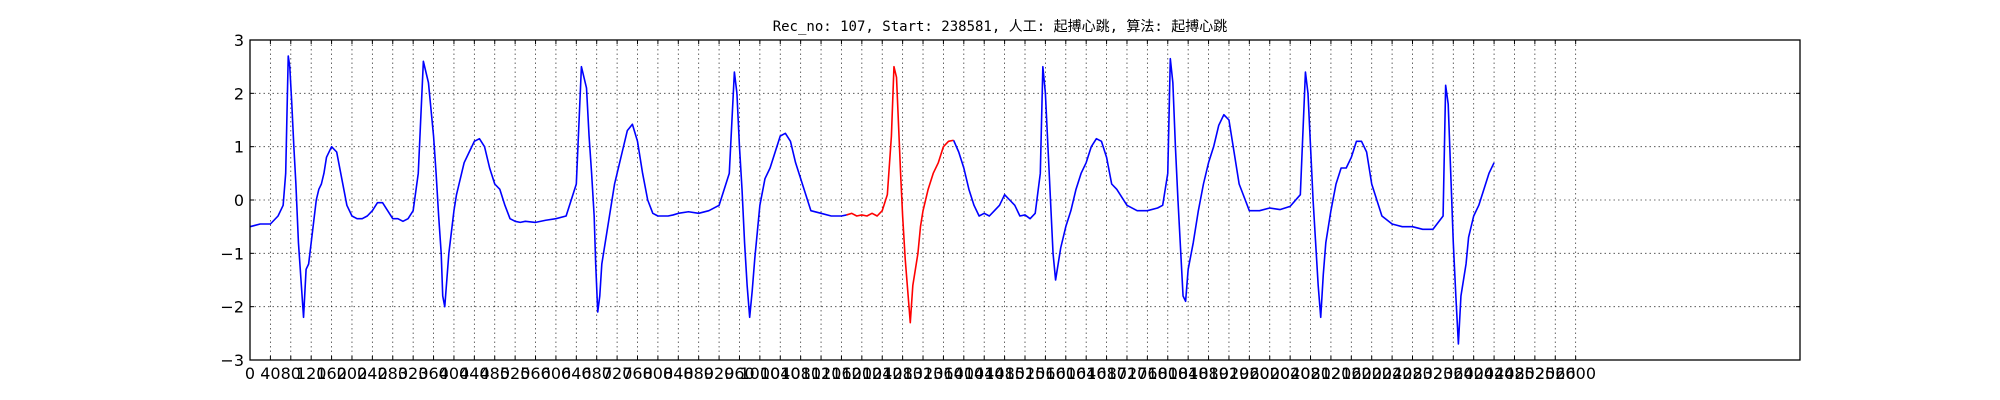  Describe the element at coordinates (1310, 373) in the screenshot. I see `x-tick-label: 2080` at that location.